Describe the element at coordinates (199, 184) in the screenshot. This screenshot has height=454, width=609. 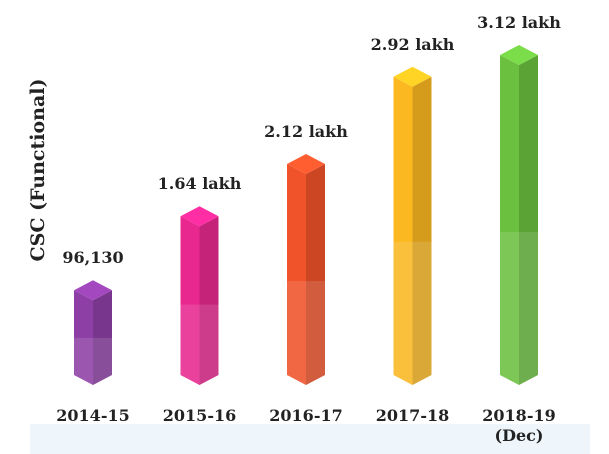
I see `value-label: 1.64 lakh` at that location.